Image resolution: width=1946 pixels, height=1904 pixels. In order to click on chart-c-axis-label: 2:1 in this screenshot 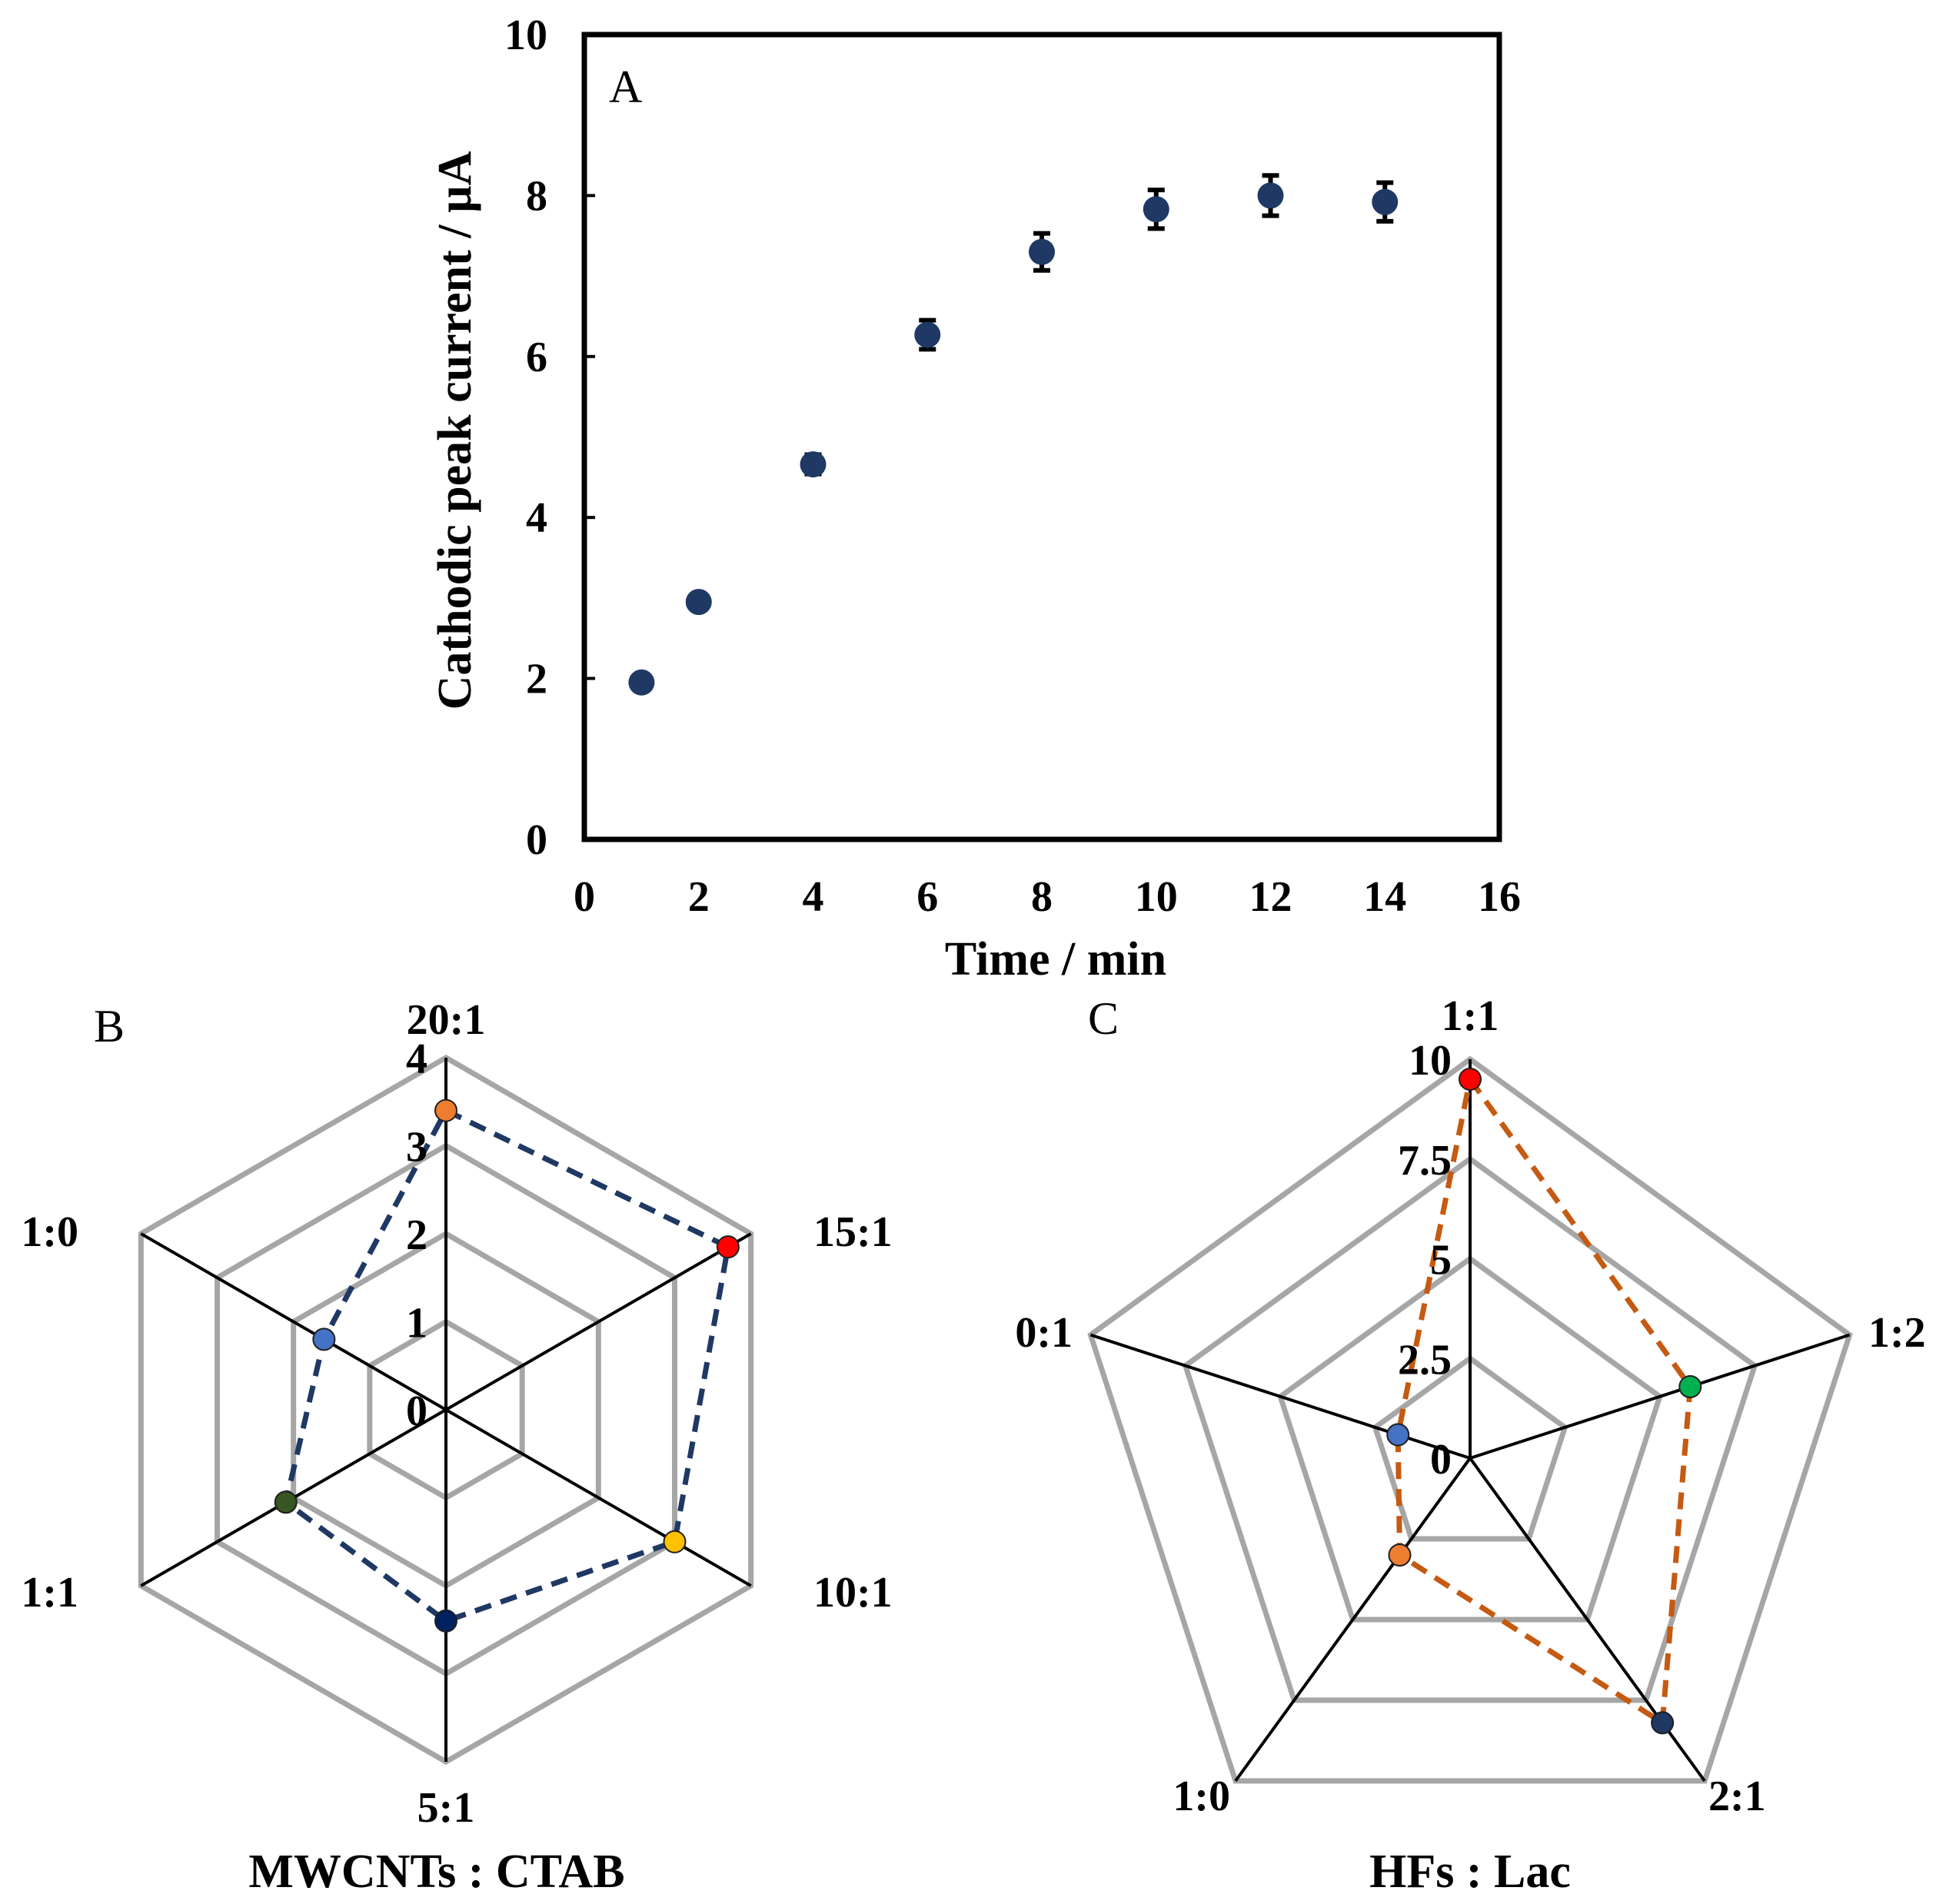, I will do `click(1737, 1797)`.